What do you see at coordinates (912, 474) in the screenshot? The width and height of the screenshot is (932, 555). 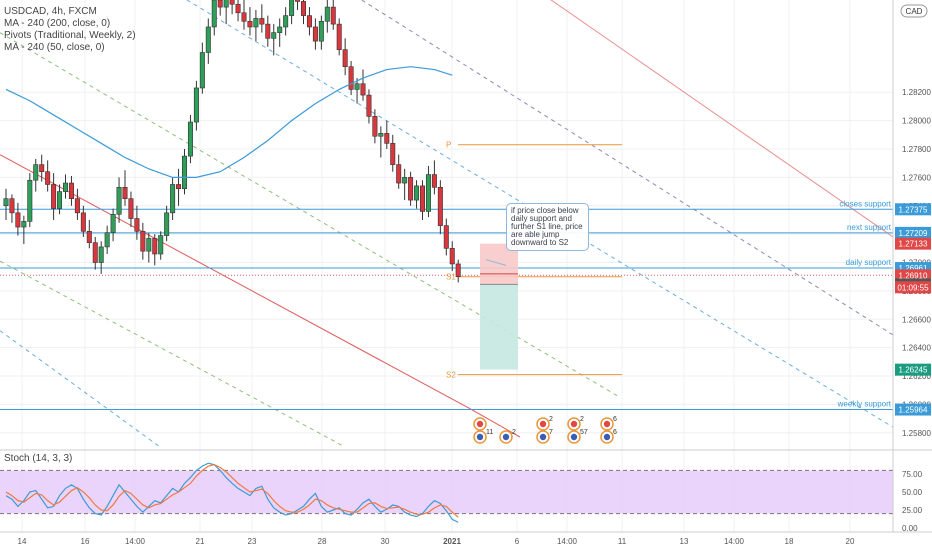 I see `stoch-y-tick-0: 75.00` at bounding box center [912, 474].